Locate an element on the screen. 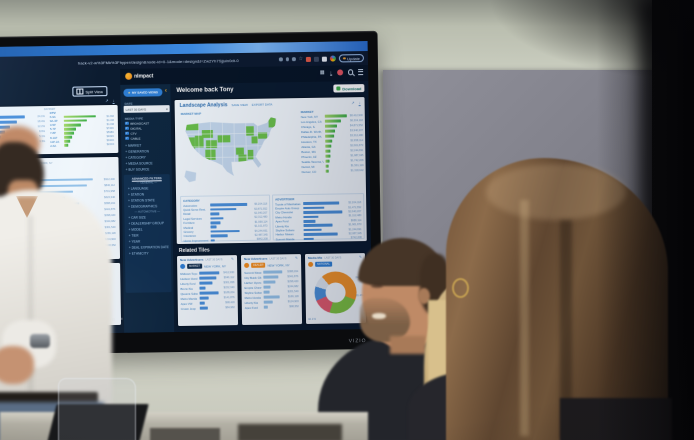 The image size is (694, 440). notifications-avatar is located at coordinates (339, 72).